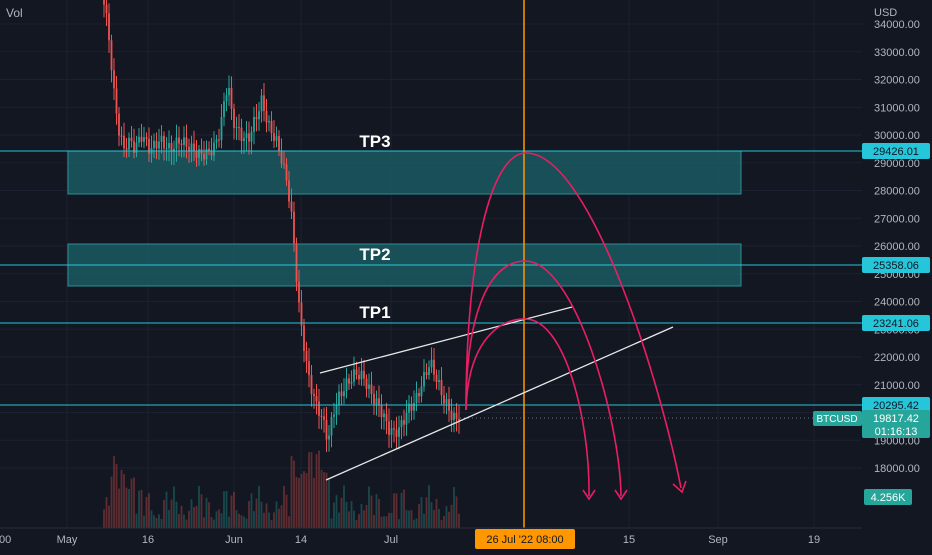  I want to click on level-price-29426: 29426.01, so click(896, 152).